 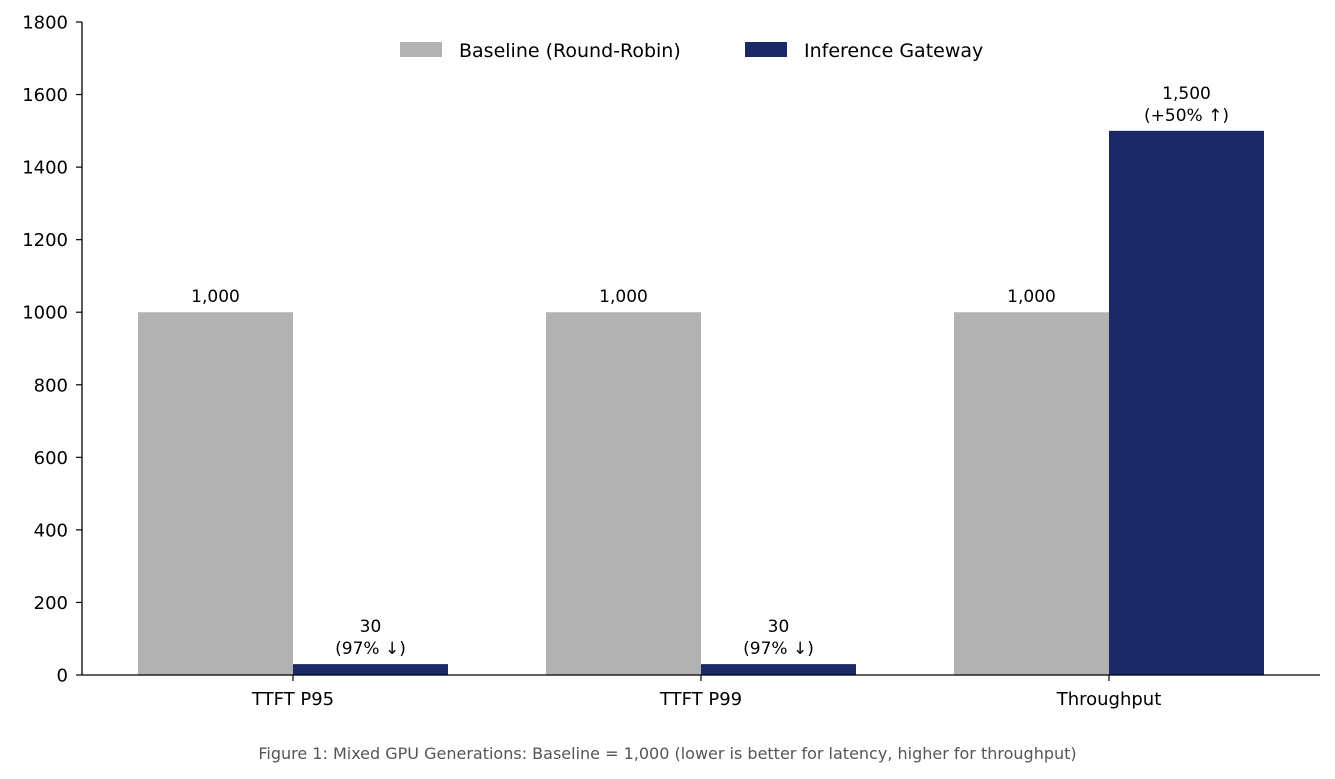 I want to click on y-tick-label: 400, so click(x=51, y=530).